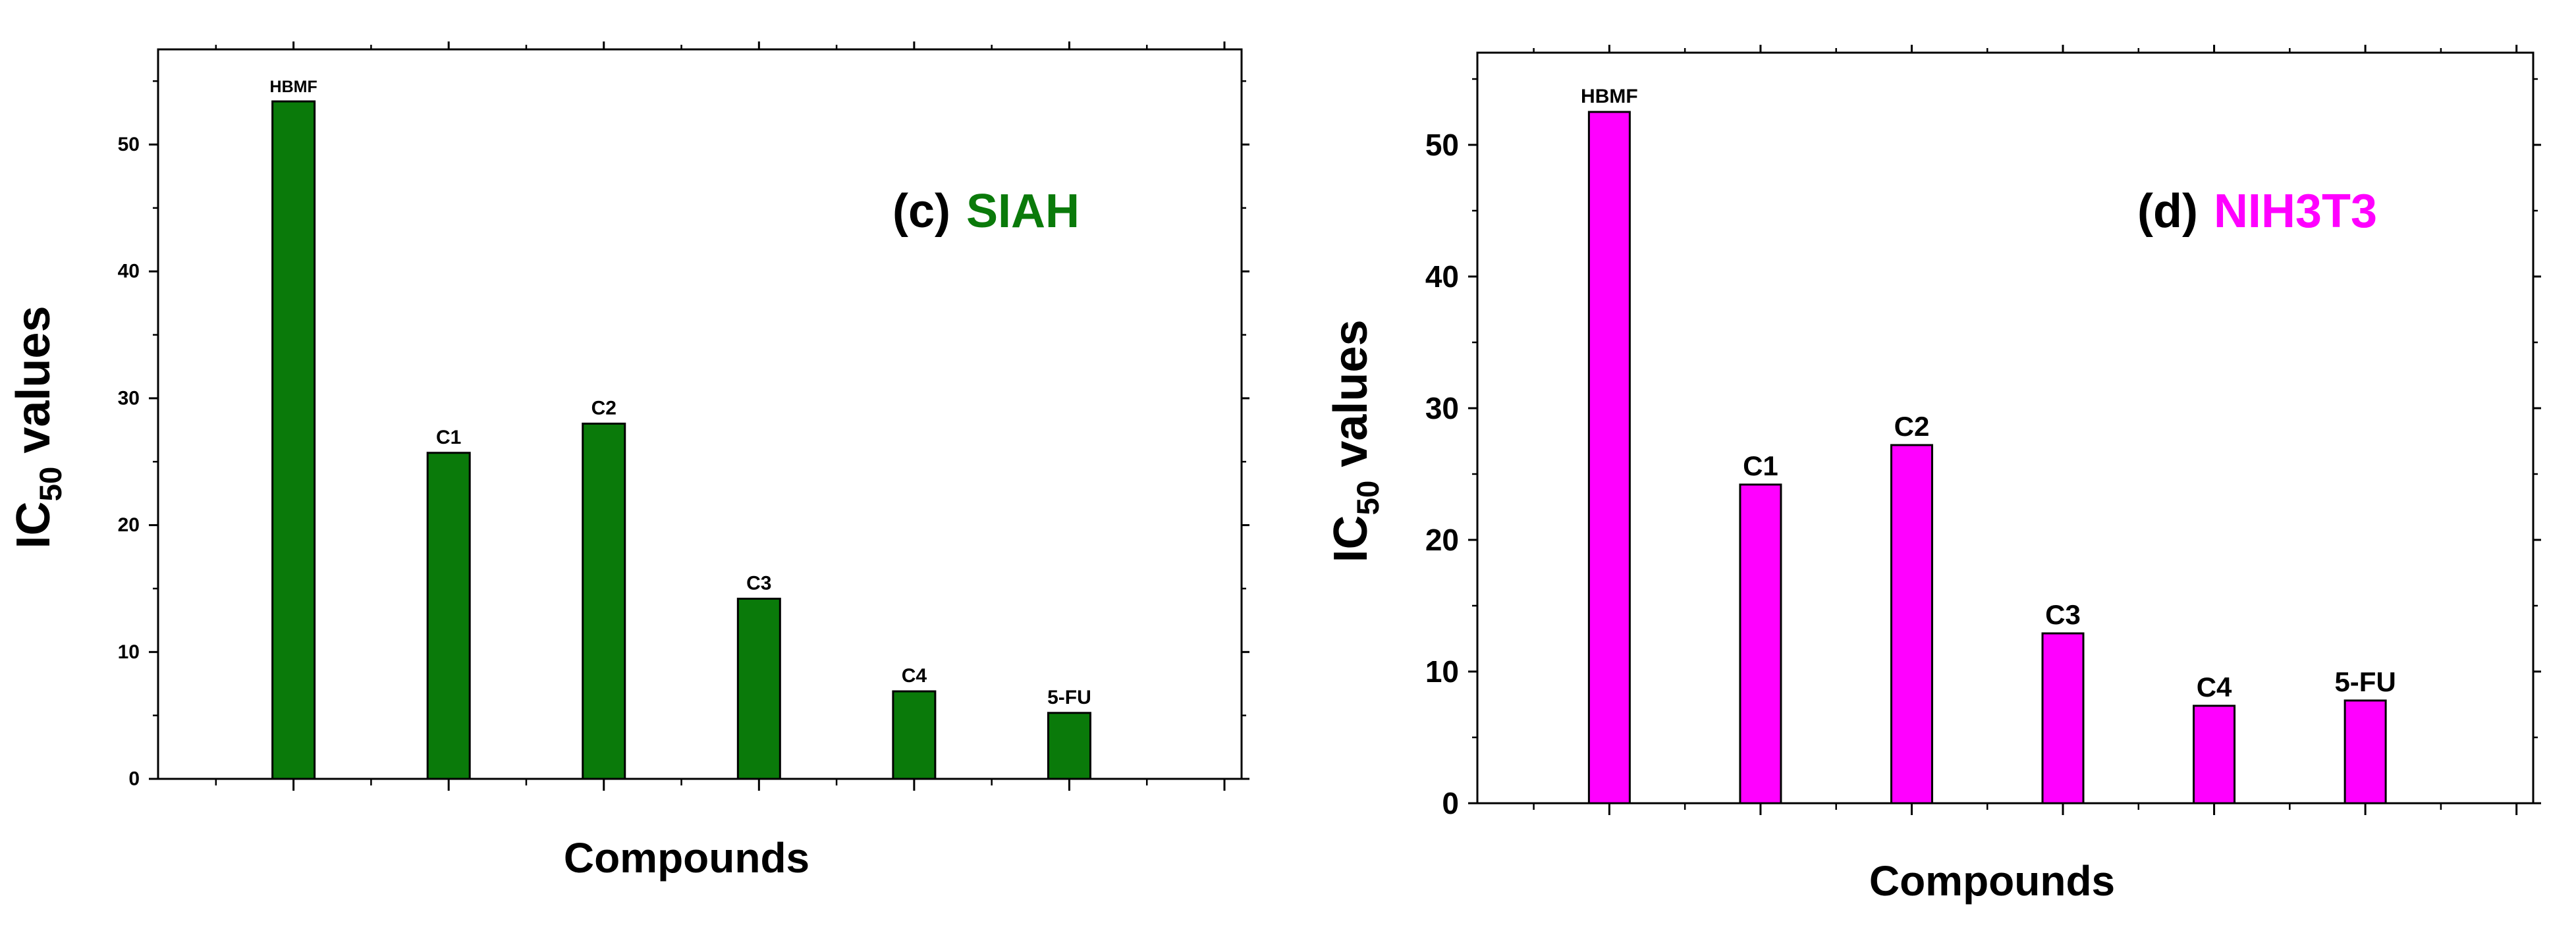  I want to click on panel-annotation: (d) NIH3T3, so click(2257, 211).